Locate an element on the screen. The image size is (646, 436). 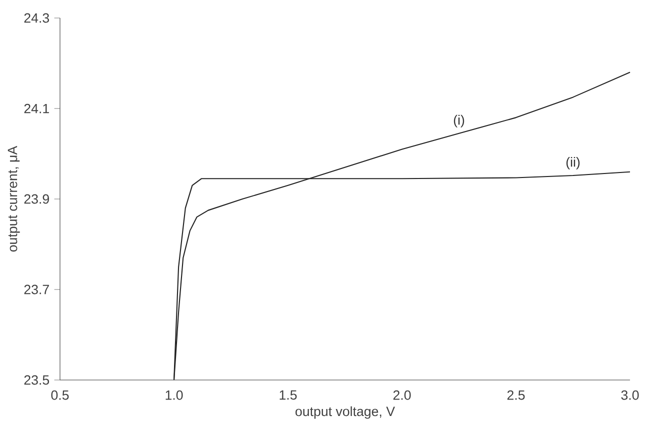
x-tick-label: 0.5 is located at coordinates (60, 395).